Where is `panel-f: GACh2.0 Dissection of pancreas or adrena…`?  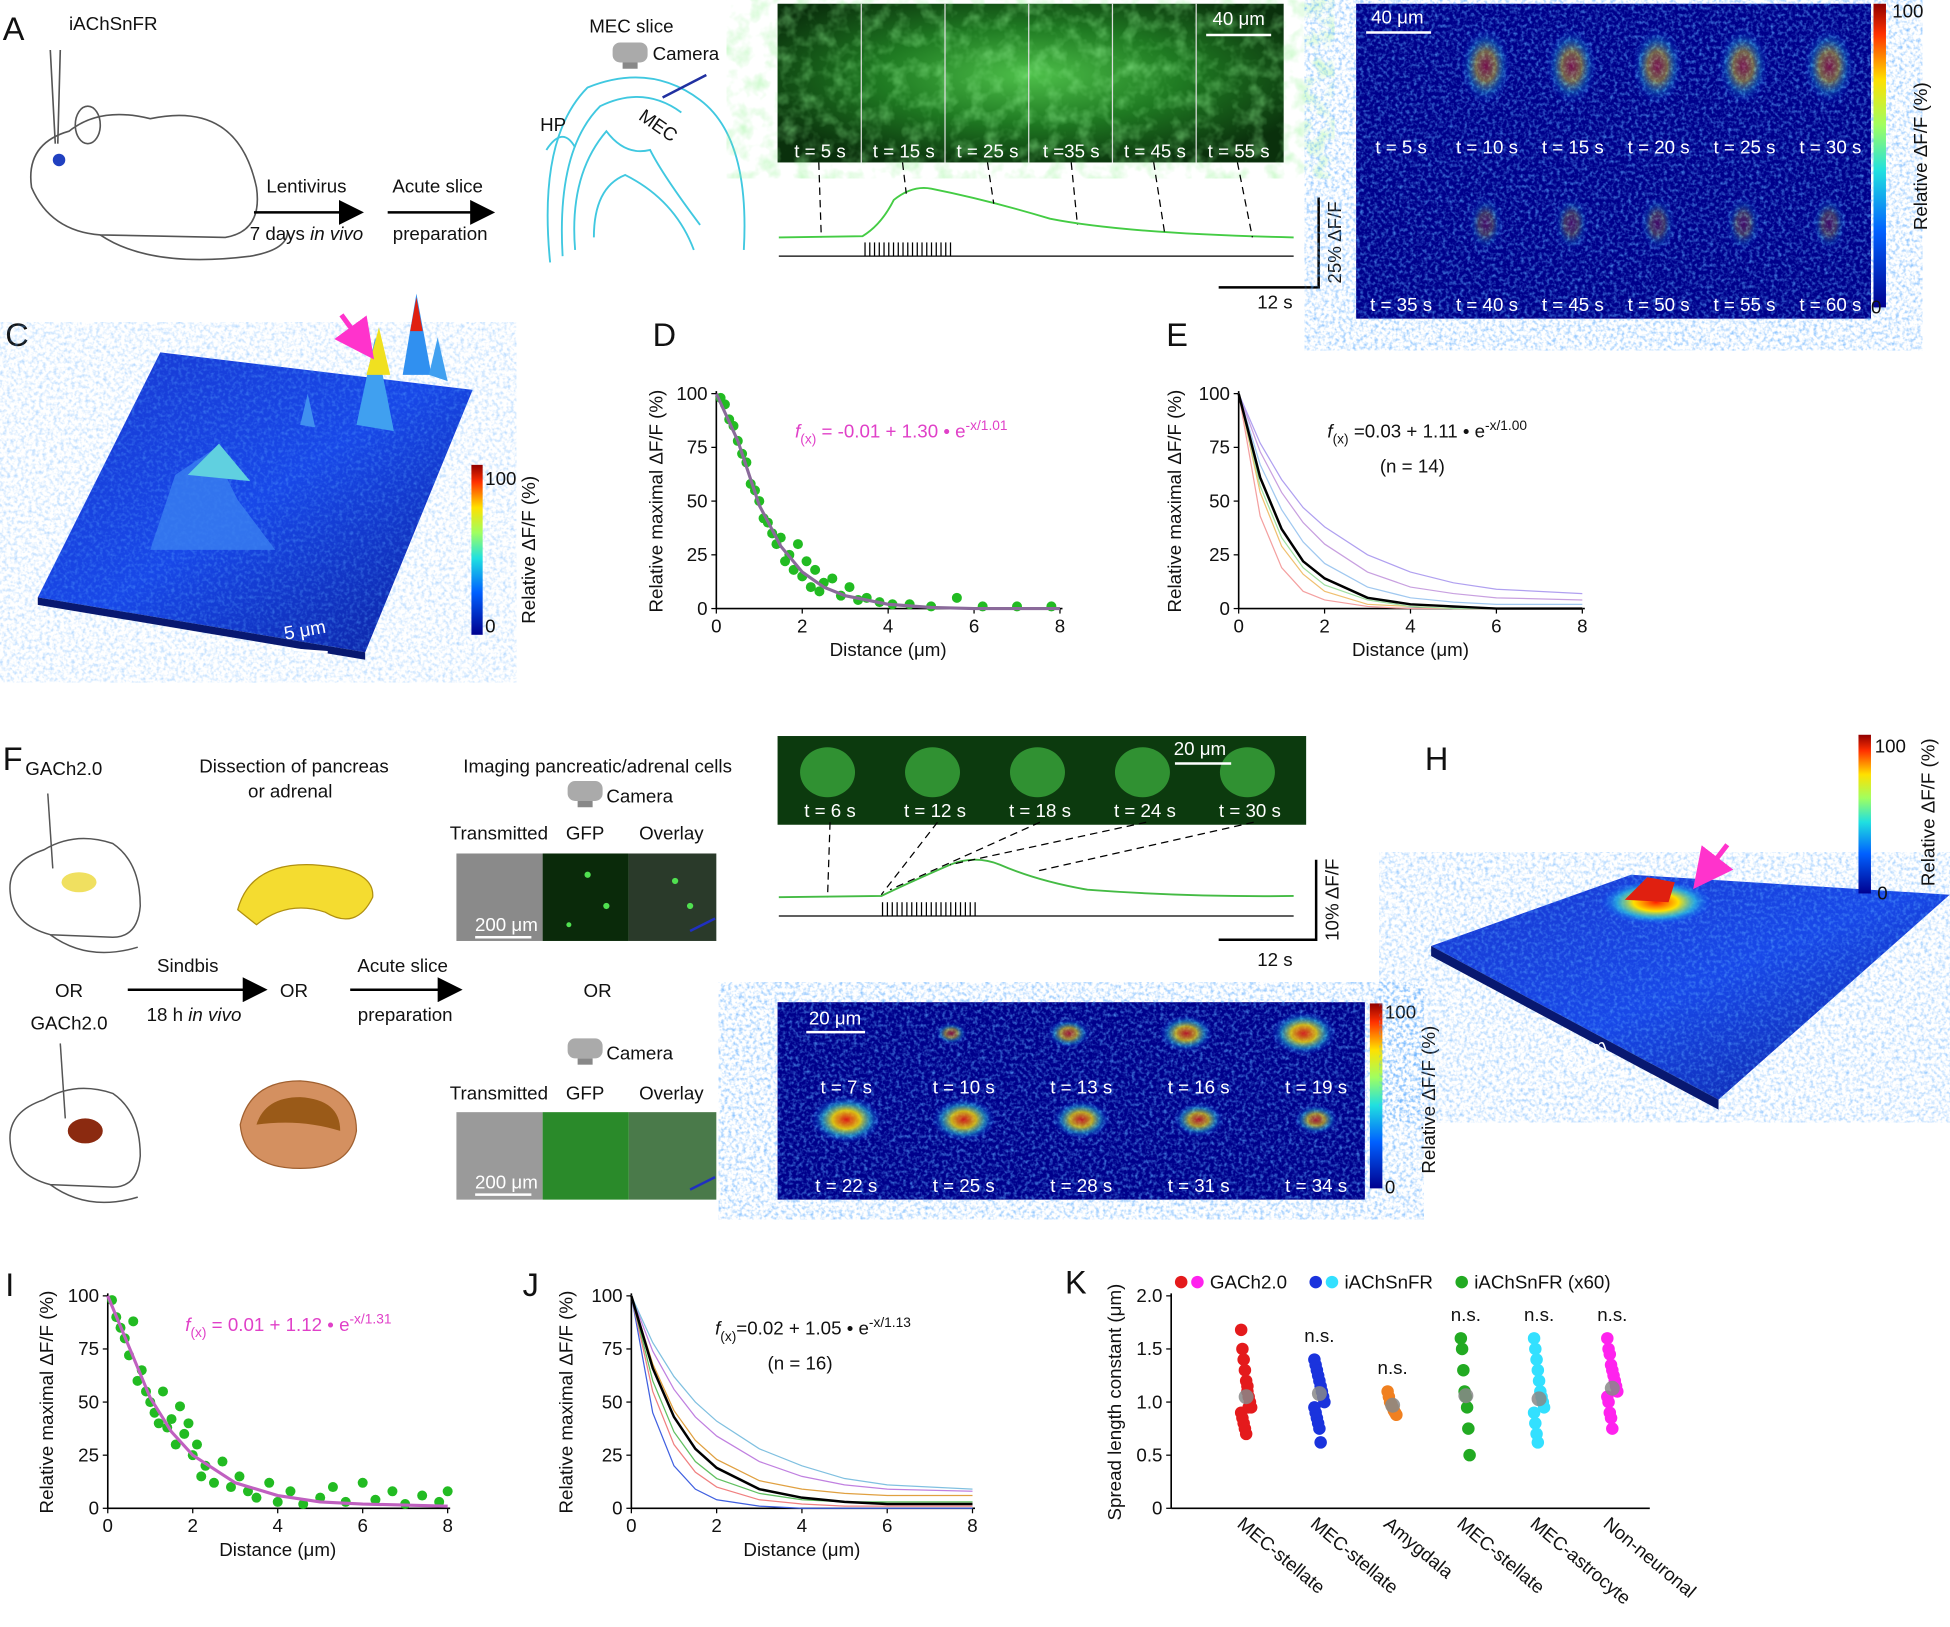
panel-f: GACh2.0 Dissection of pancreas or adrena… is located at coordinates (370, 979).